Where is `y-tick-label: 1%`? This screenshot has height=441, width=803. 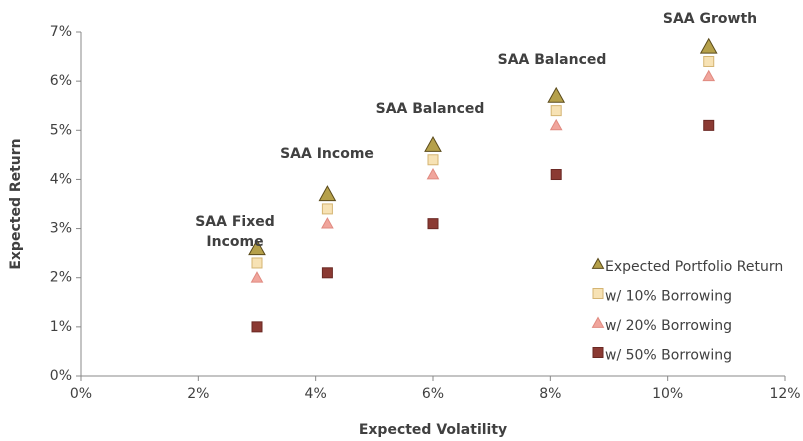 y-tick-label: 1% is located at coordinates (61, 327).